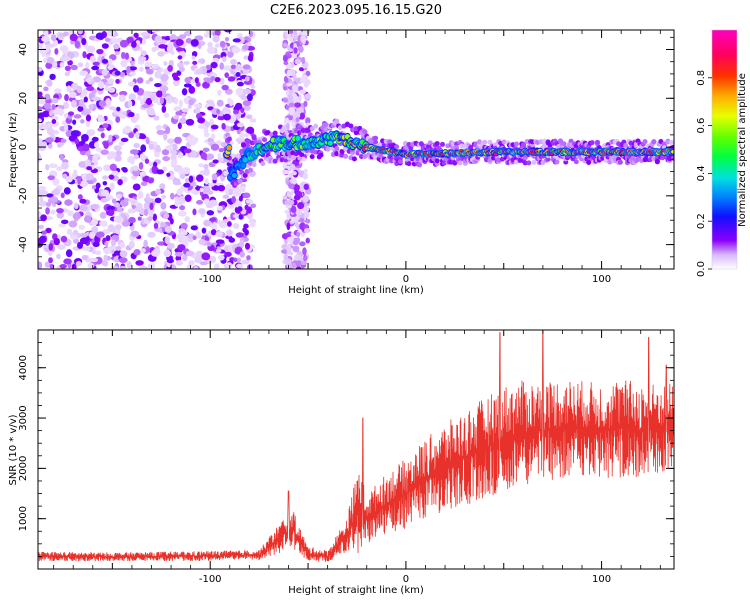  What do you see at coordinates (356, 290) in the screenshot?
I see `spectrogram-x-axis-label: Height of straight line (km)` at bounding box center [356, 290].